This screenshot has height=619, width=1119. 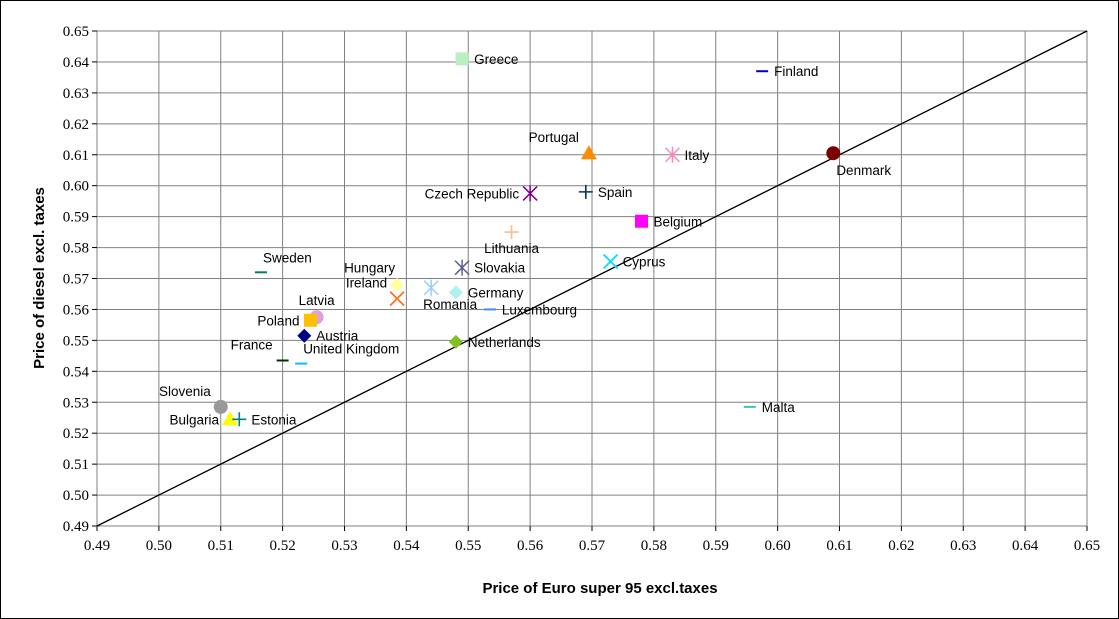 I want to click on data-point-estonia: Estonia, so click(x=264, y=419).